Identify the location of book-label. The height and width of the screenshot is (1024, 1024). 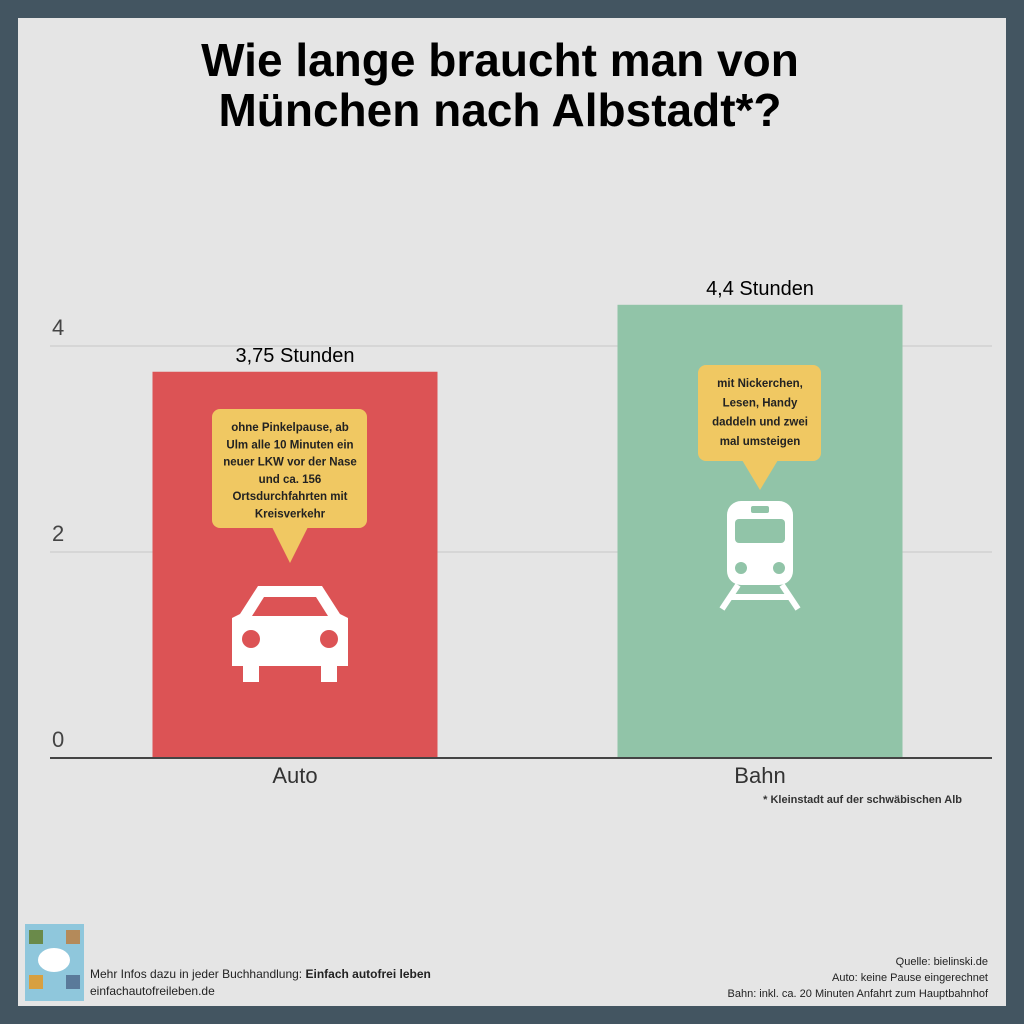
(54, 960).